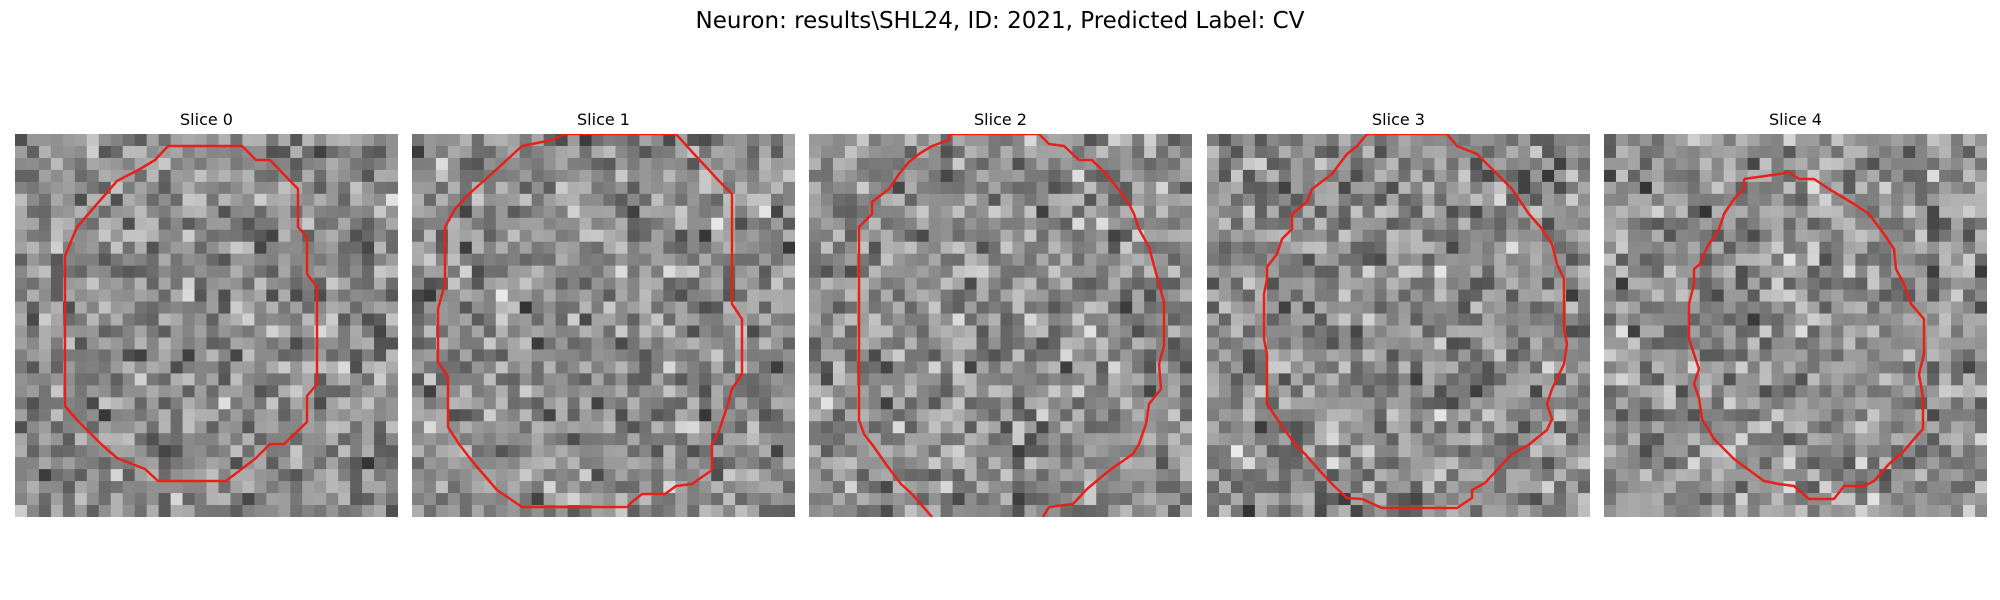  I want to click on slice-panel-1: Slice 1, so click(603, 313).